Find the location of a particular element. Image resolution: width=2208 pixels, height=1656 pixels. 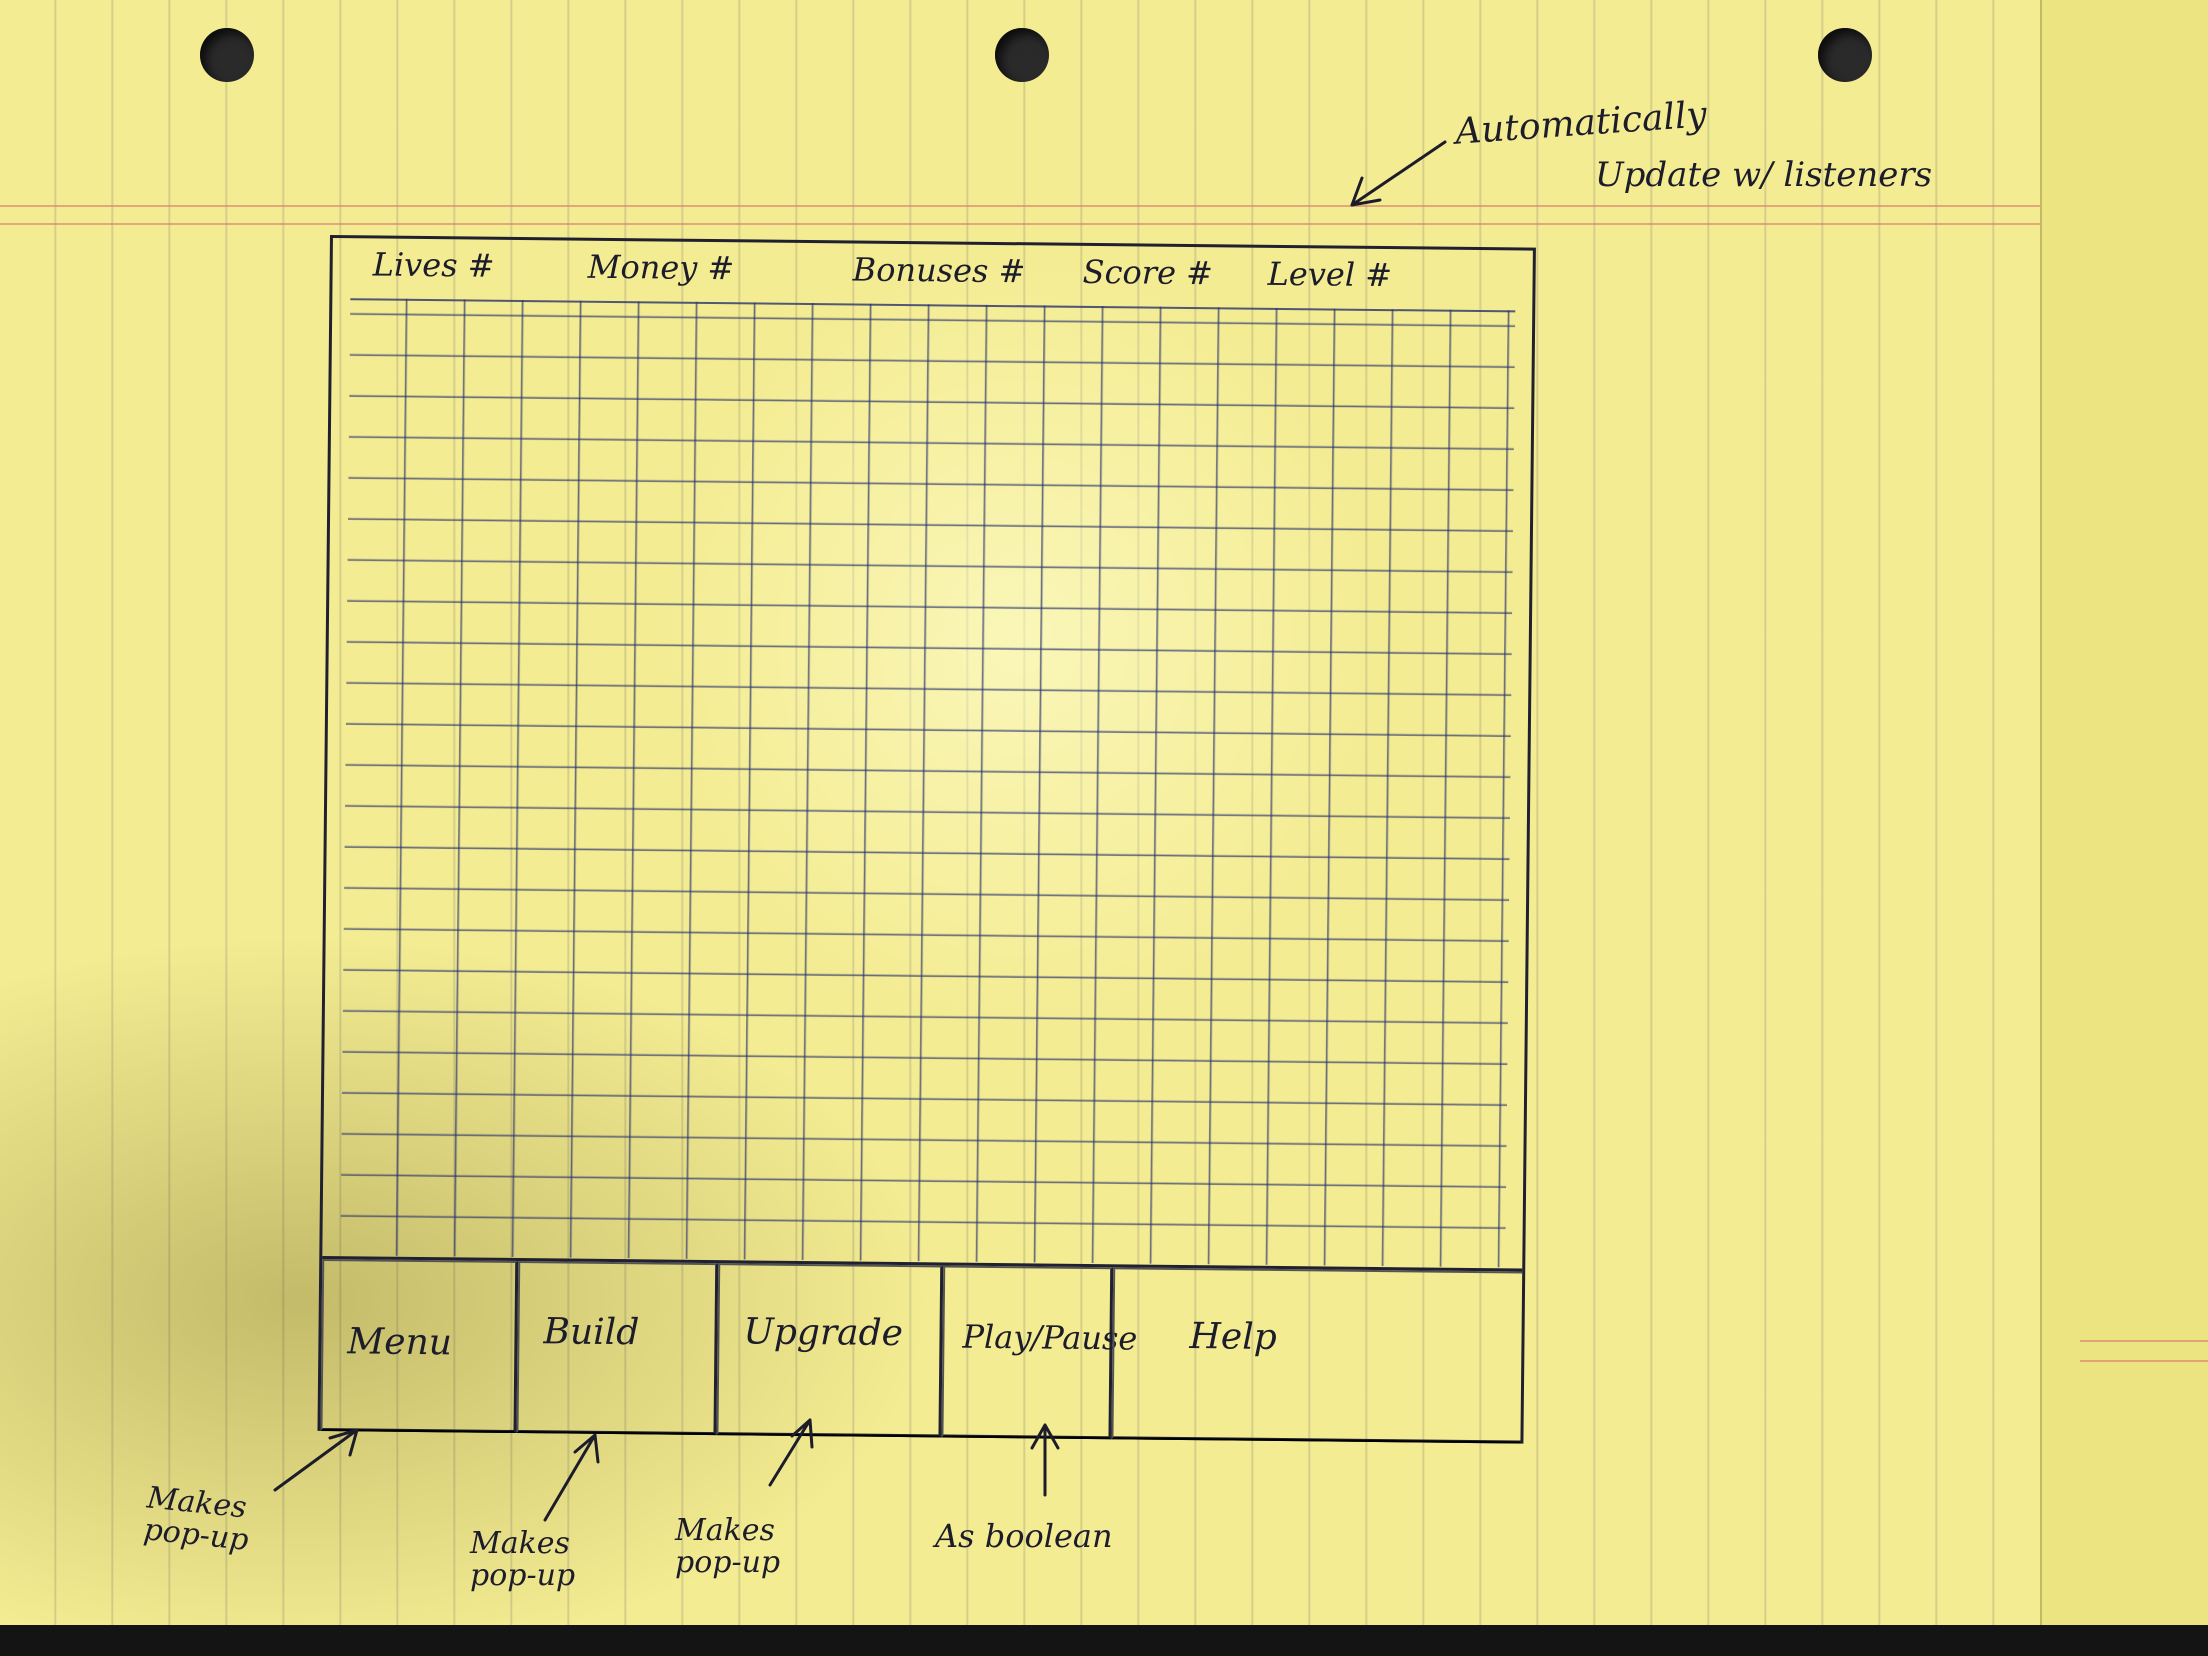

red-margin-line-right is located at coordinates (2144, 1351).